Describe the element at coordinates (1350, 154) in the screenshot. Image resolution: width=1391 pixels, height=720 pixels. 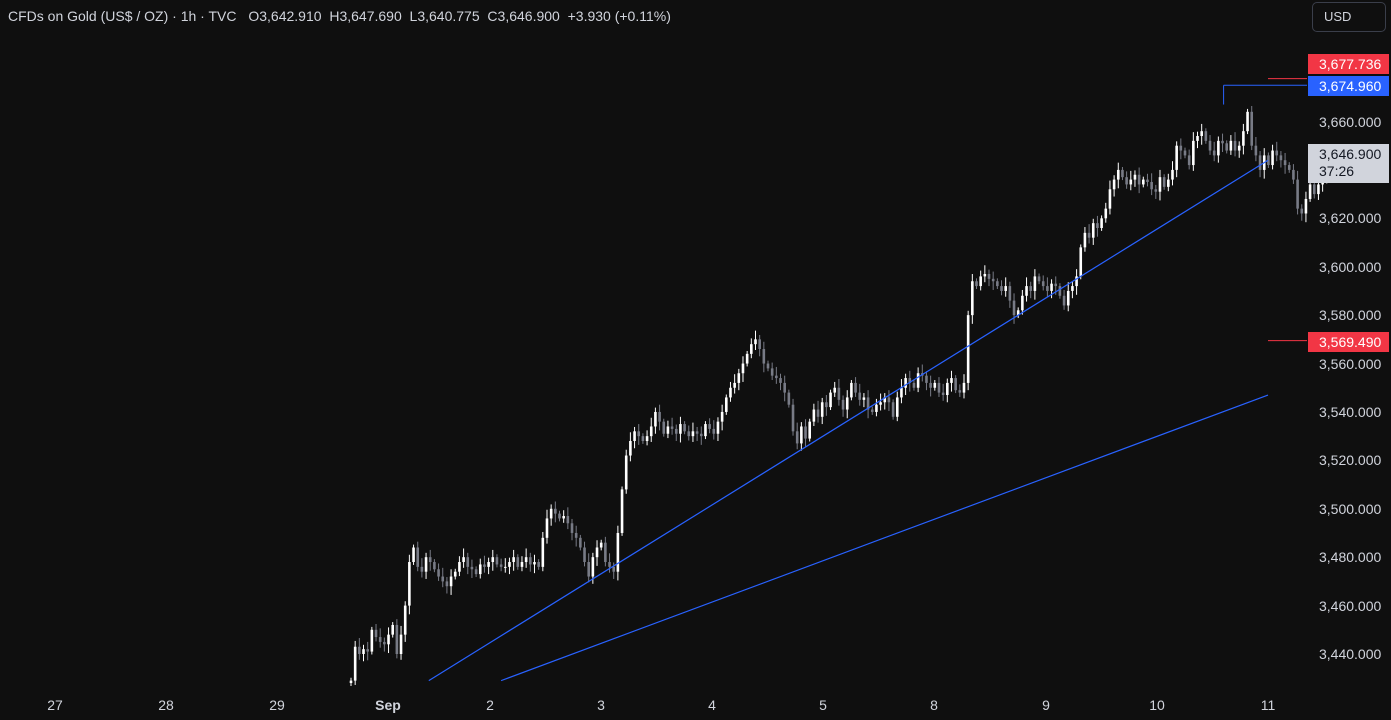
I see `last-price-value: 3,646.900` at that location.